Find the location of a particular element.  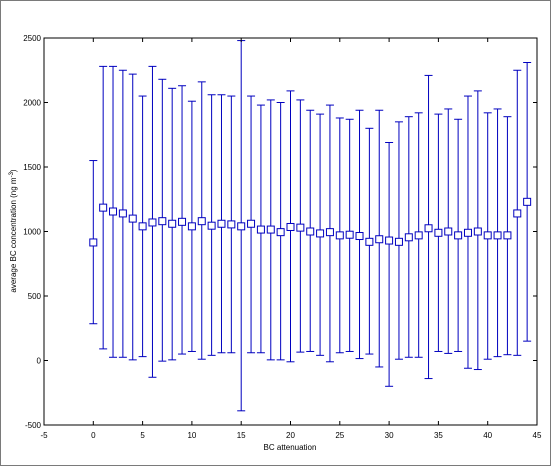

x-tick-label: 25 is located at coordinates (339, 435).